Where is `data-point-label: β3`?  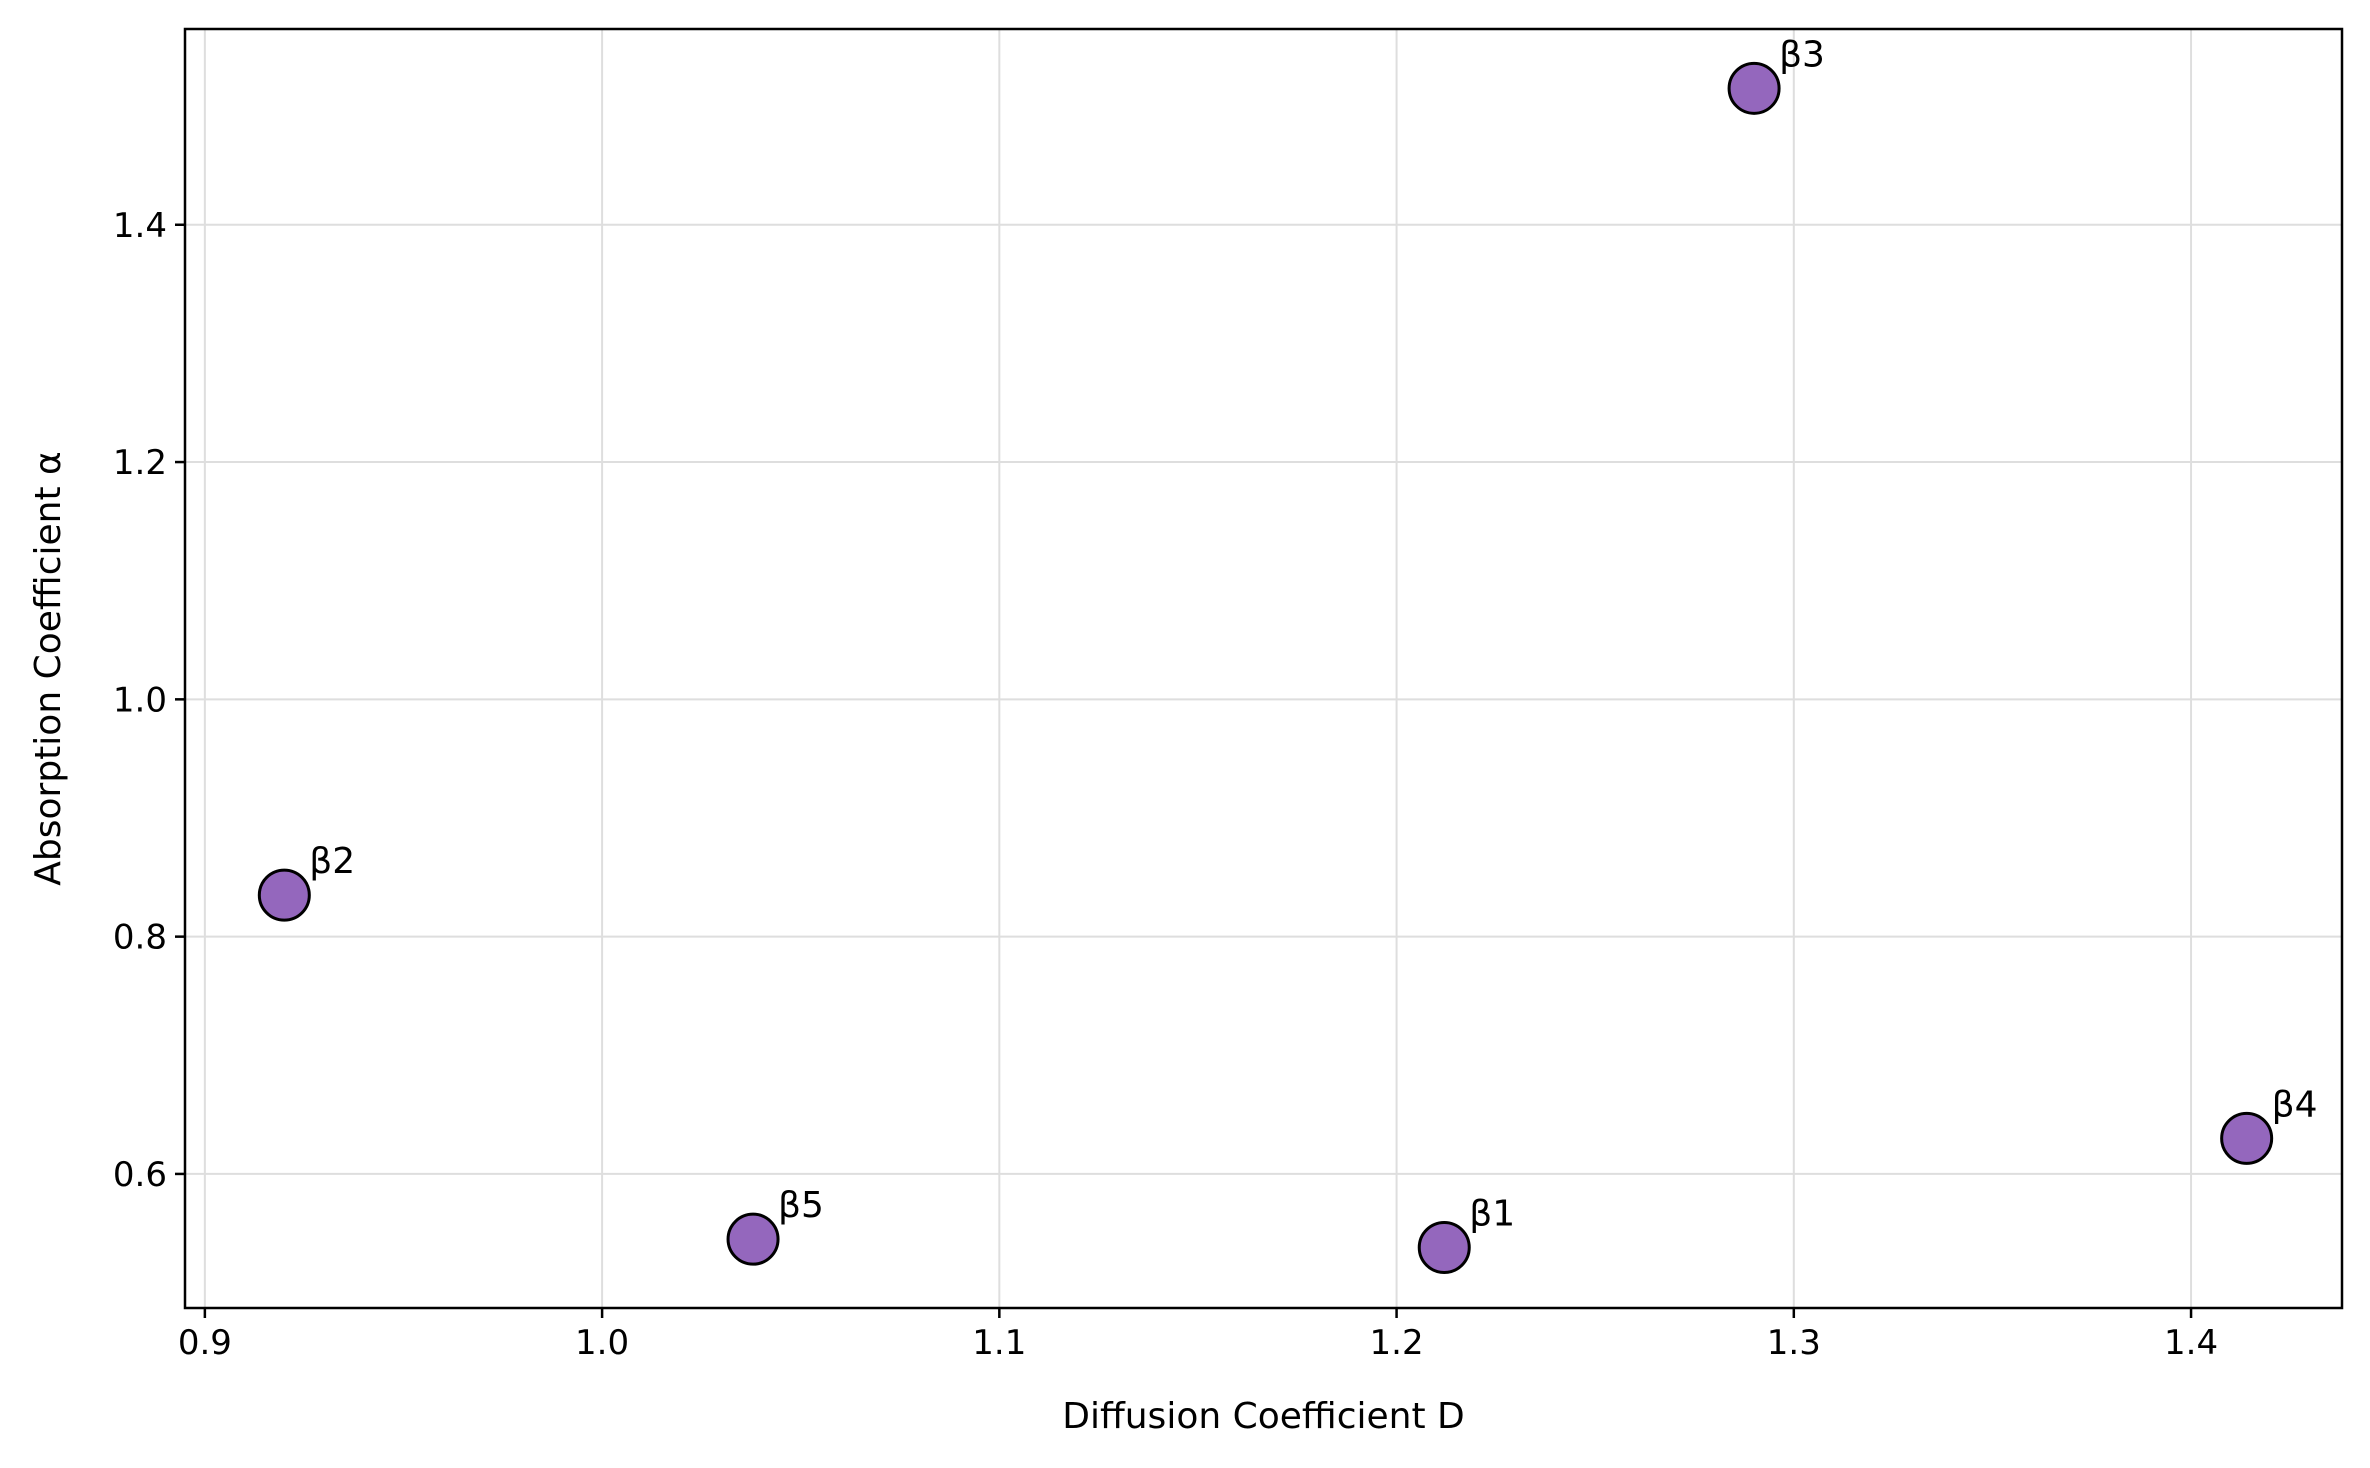 data-point-label: β3 is located at coordinates (1802, 54).